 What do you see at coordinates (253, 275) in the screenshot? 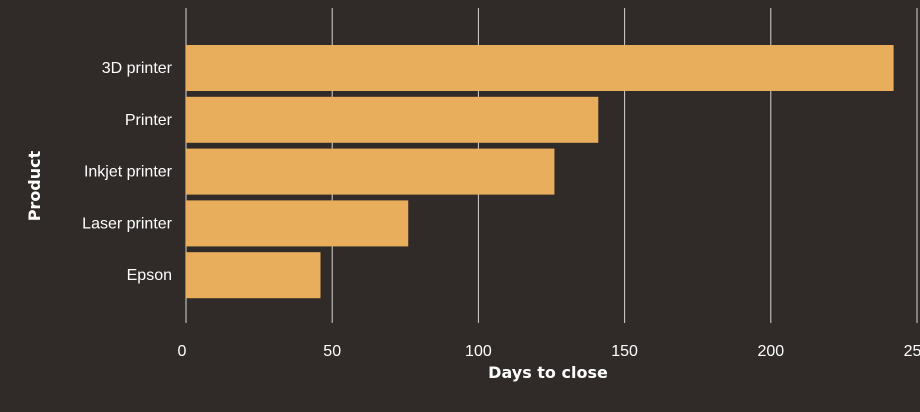
I see `bar-epson` at bounding box center [253, 275].